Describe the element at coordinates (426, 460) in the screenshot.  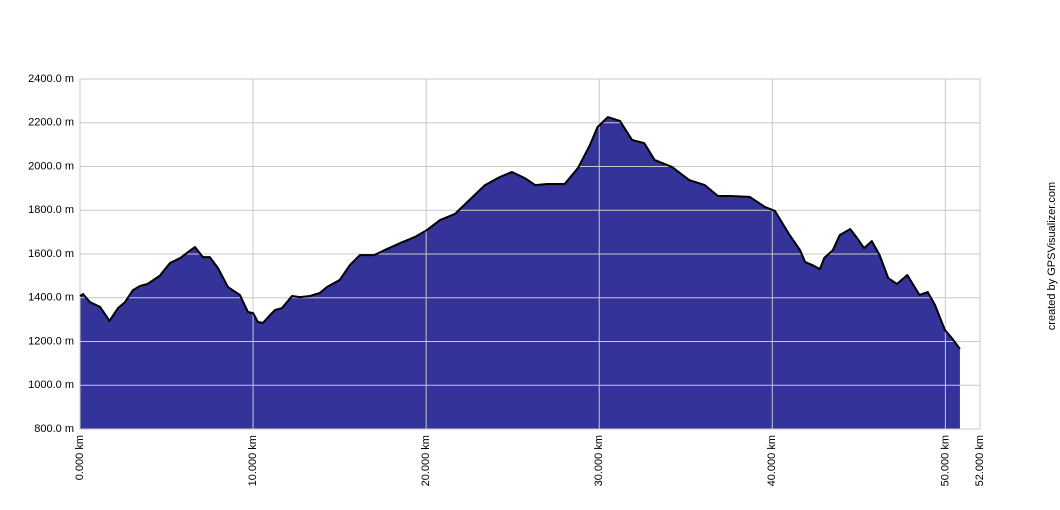
I see `x-tick-label: 20.000 km` at that location.